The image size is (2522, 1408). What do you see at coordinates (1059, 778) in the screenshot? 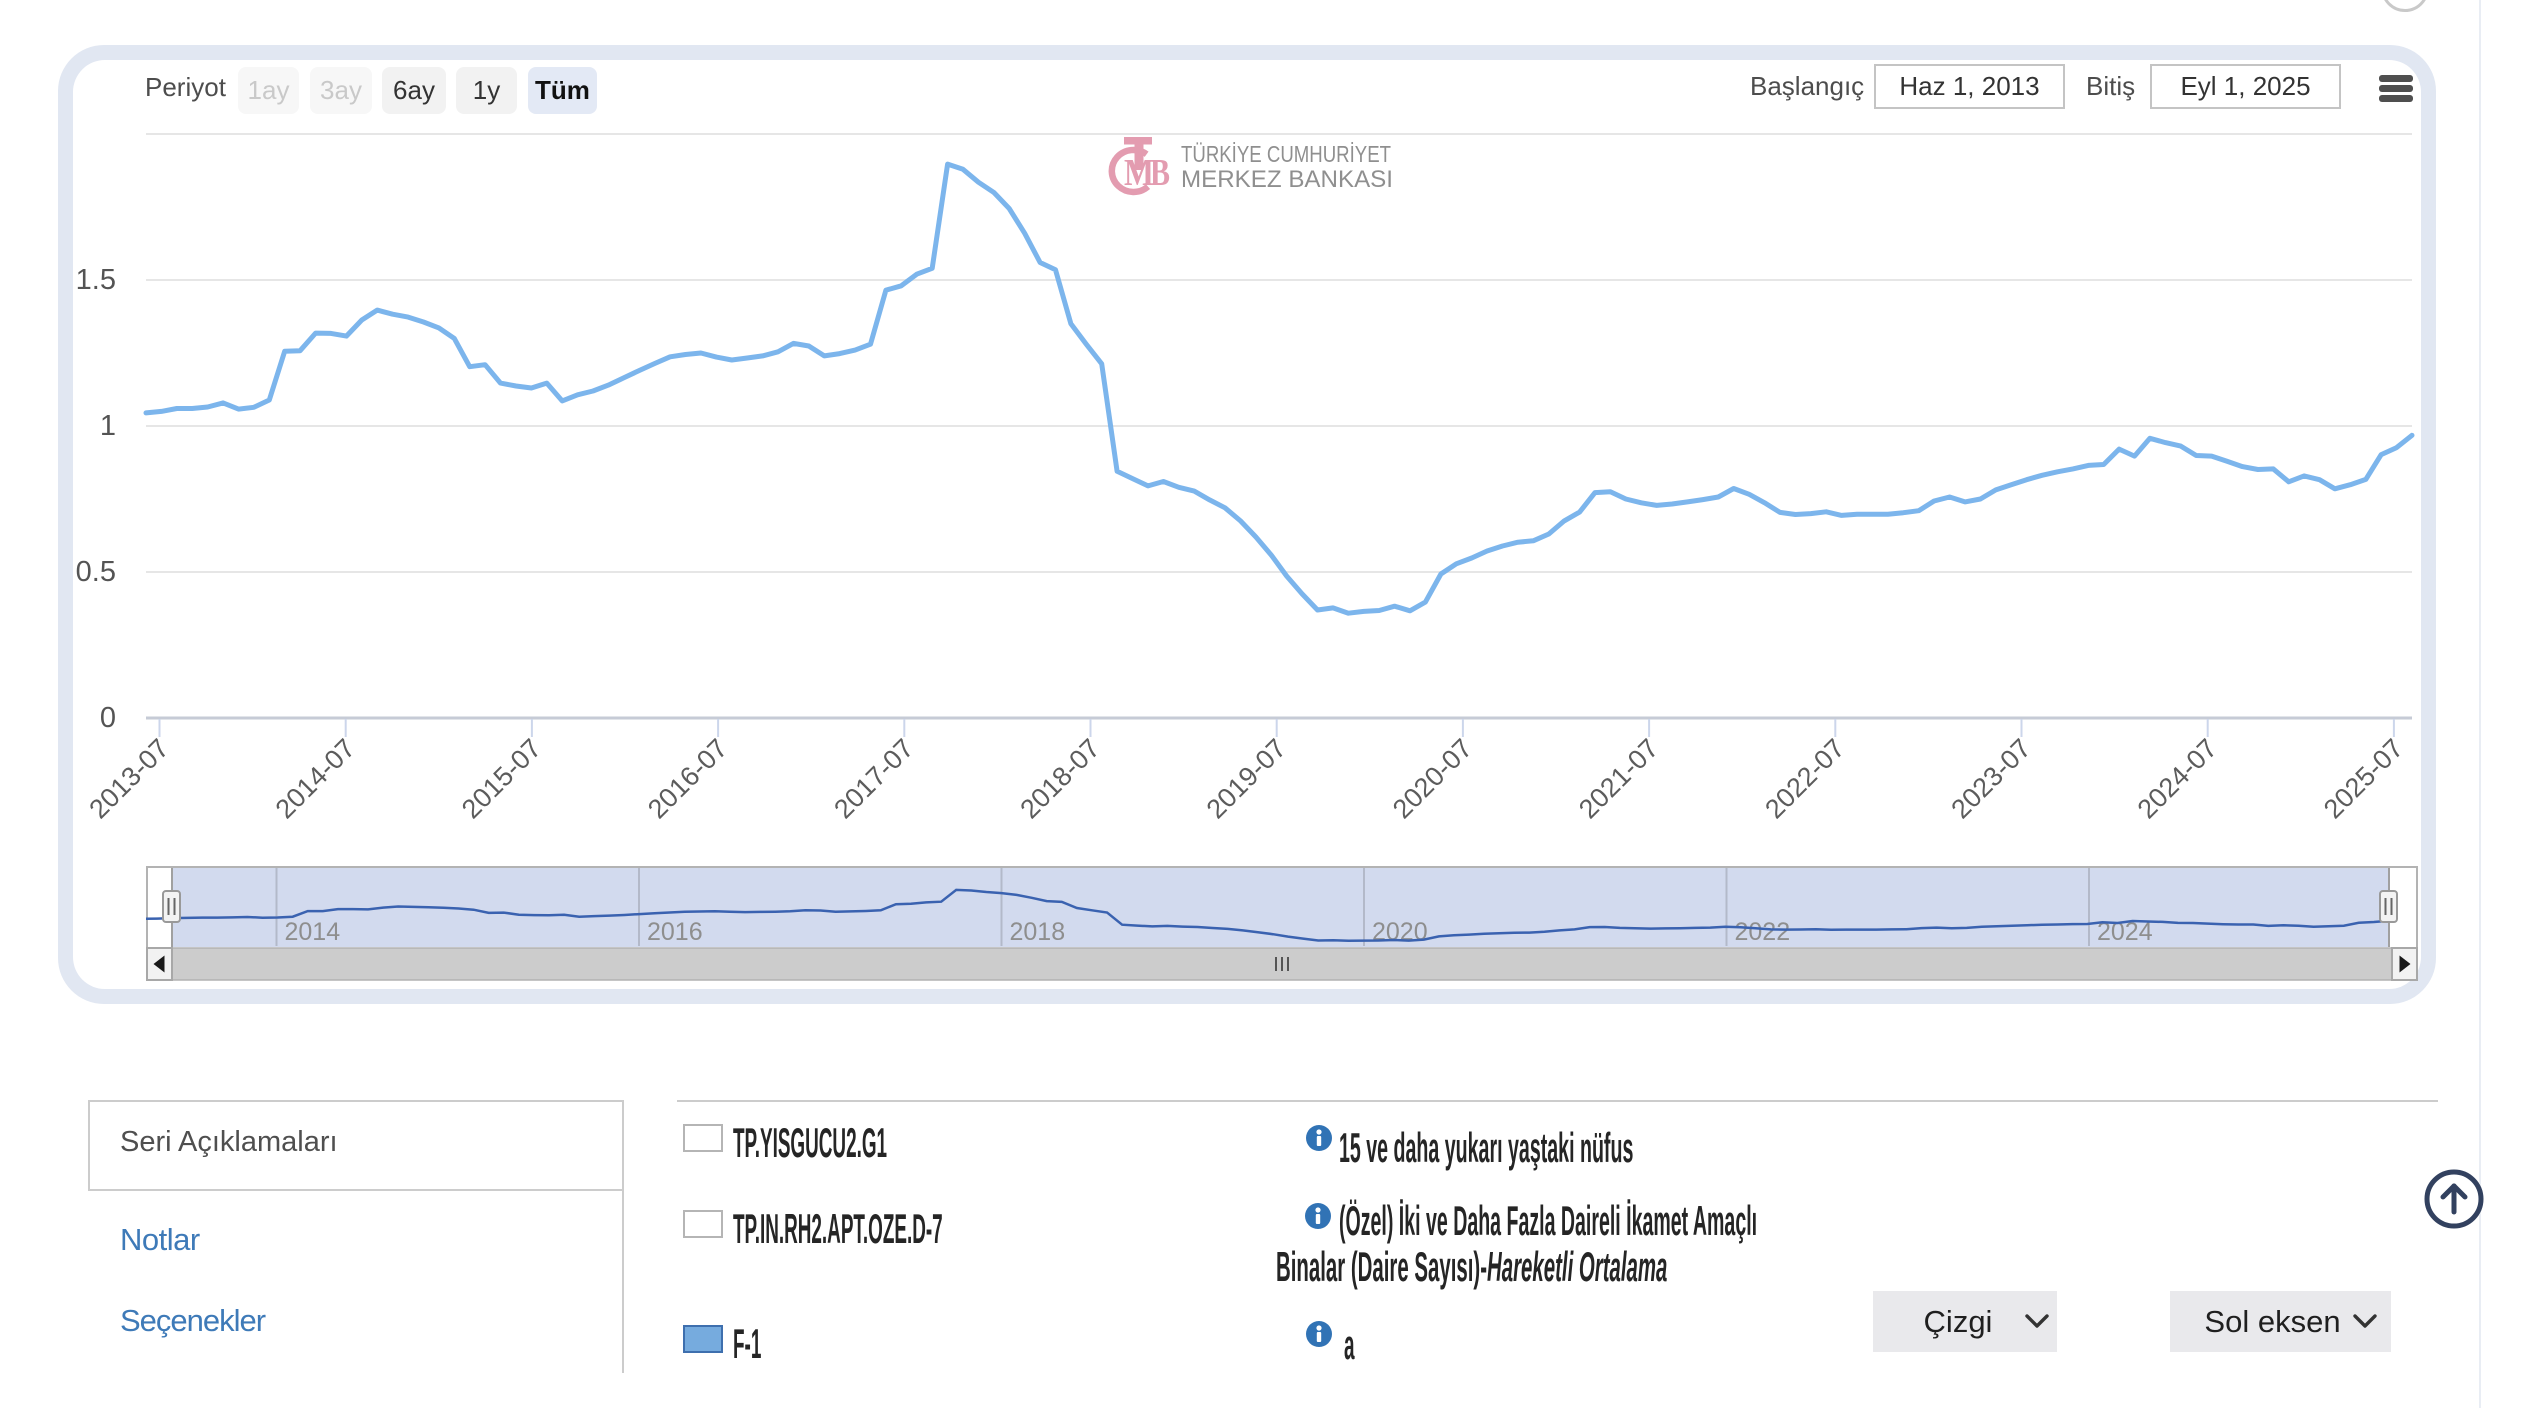
I see `svg-text: 2018-07` at bounding box center [1059, 778].